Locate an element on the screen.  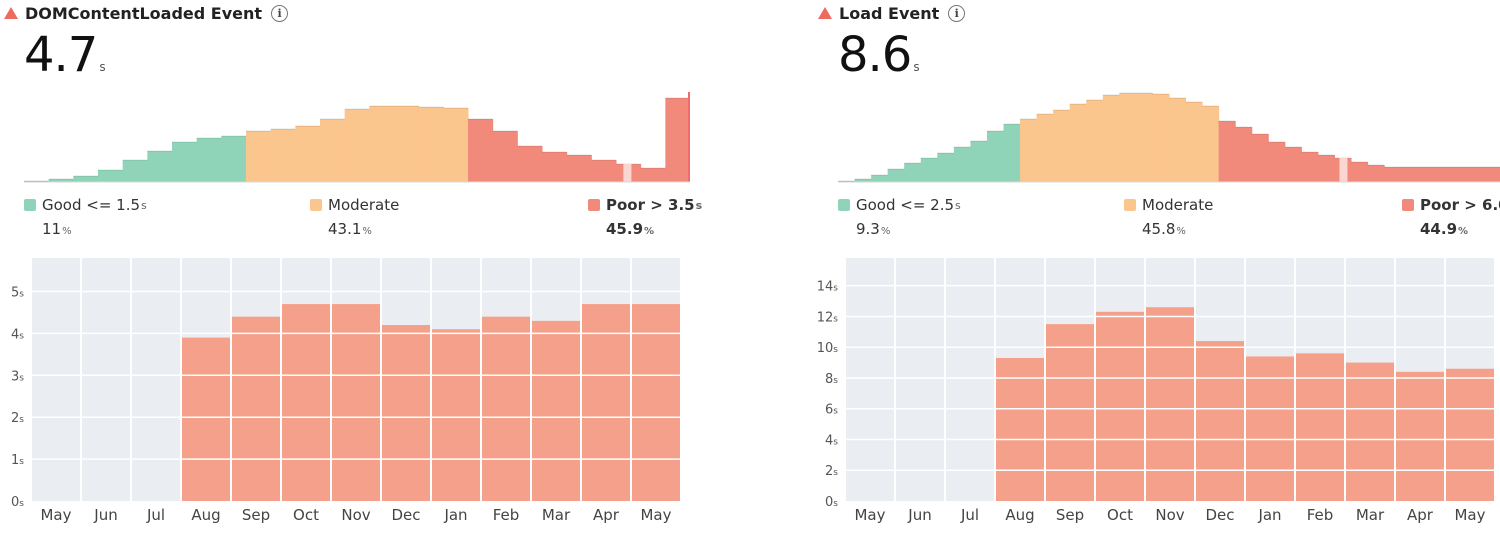
legend-poor: Poor > 3.5 s 45.9% is located at coordinates (645, 217).